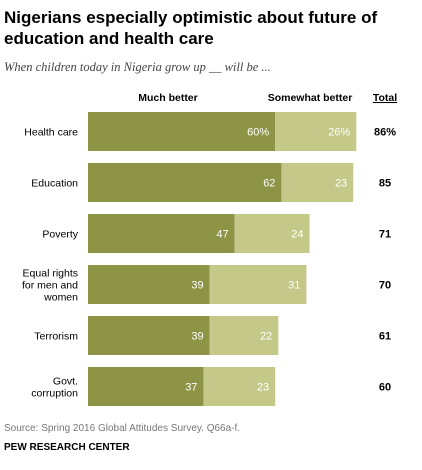 The image size is (422, 470). Describe the element at coordinates (191, 388) in the screenshot. I see `data-label-much-better: 37` at that location.